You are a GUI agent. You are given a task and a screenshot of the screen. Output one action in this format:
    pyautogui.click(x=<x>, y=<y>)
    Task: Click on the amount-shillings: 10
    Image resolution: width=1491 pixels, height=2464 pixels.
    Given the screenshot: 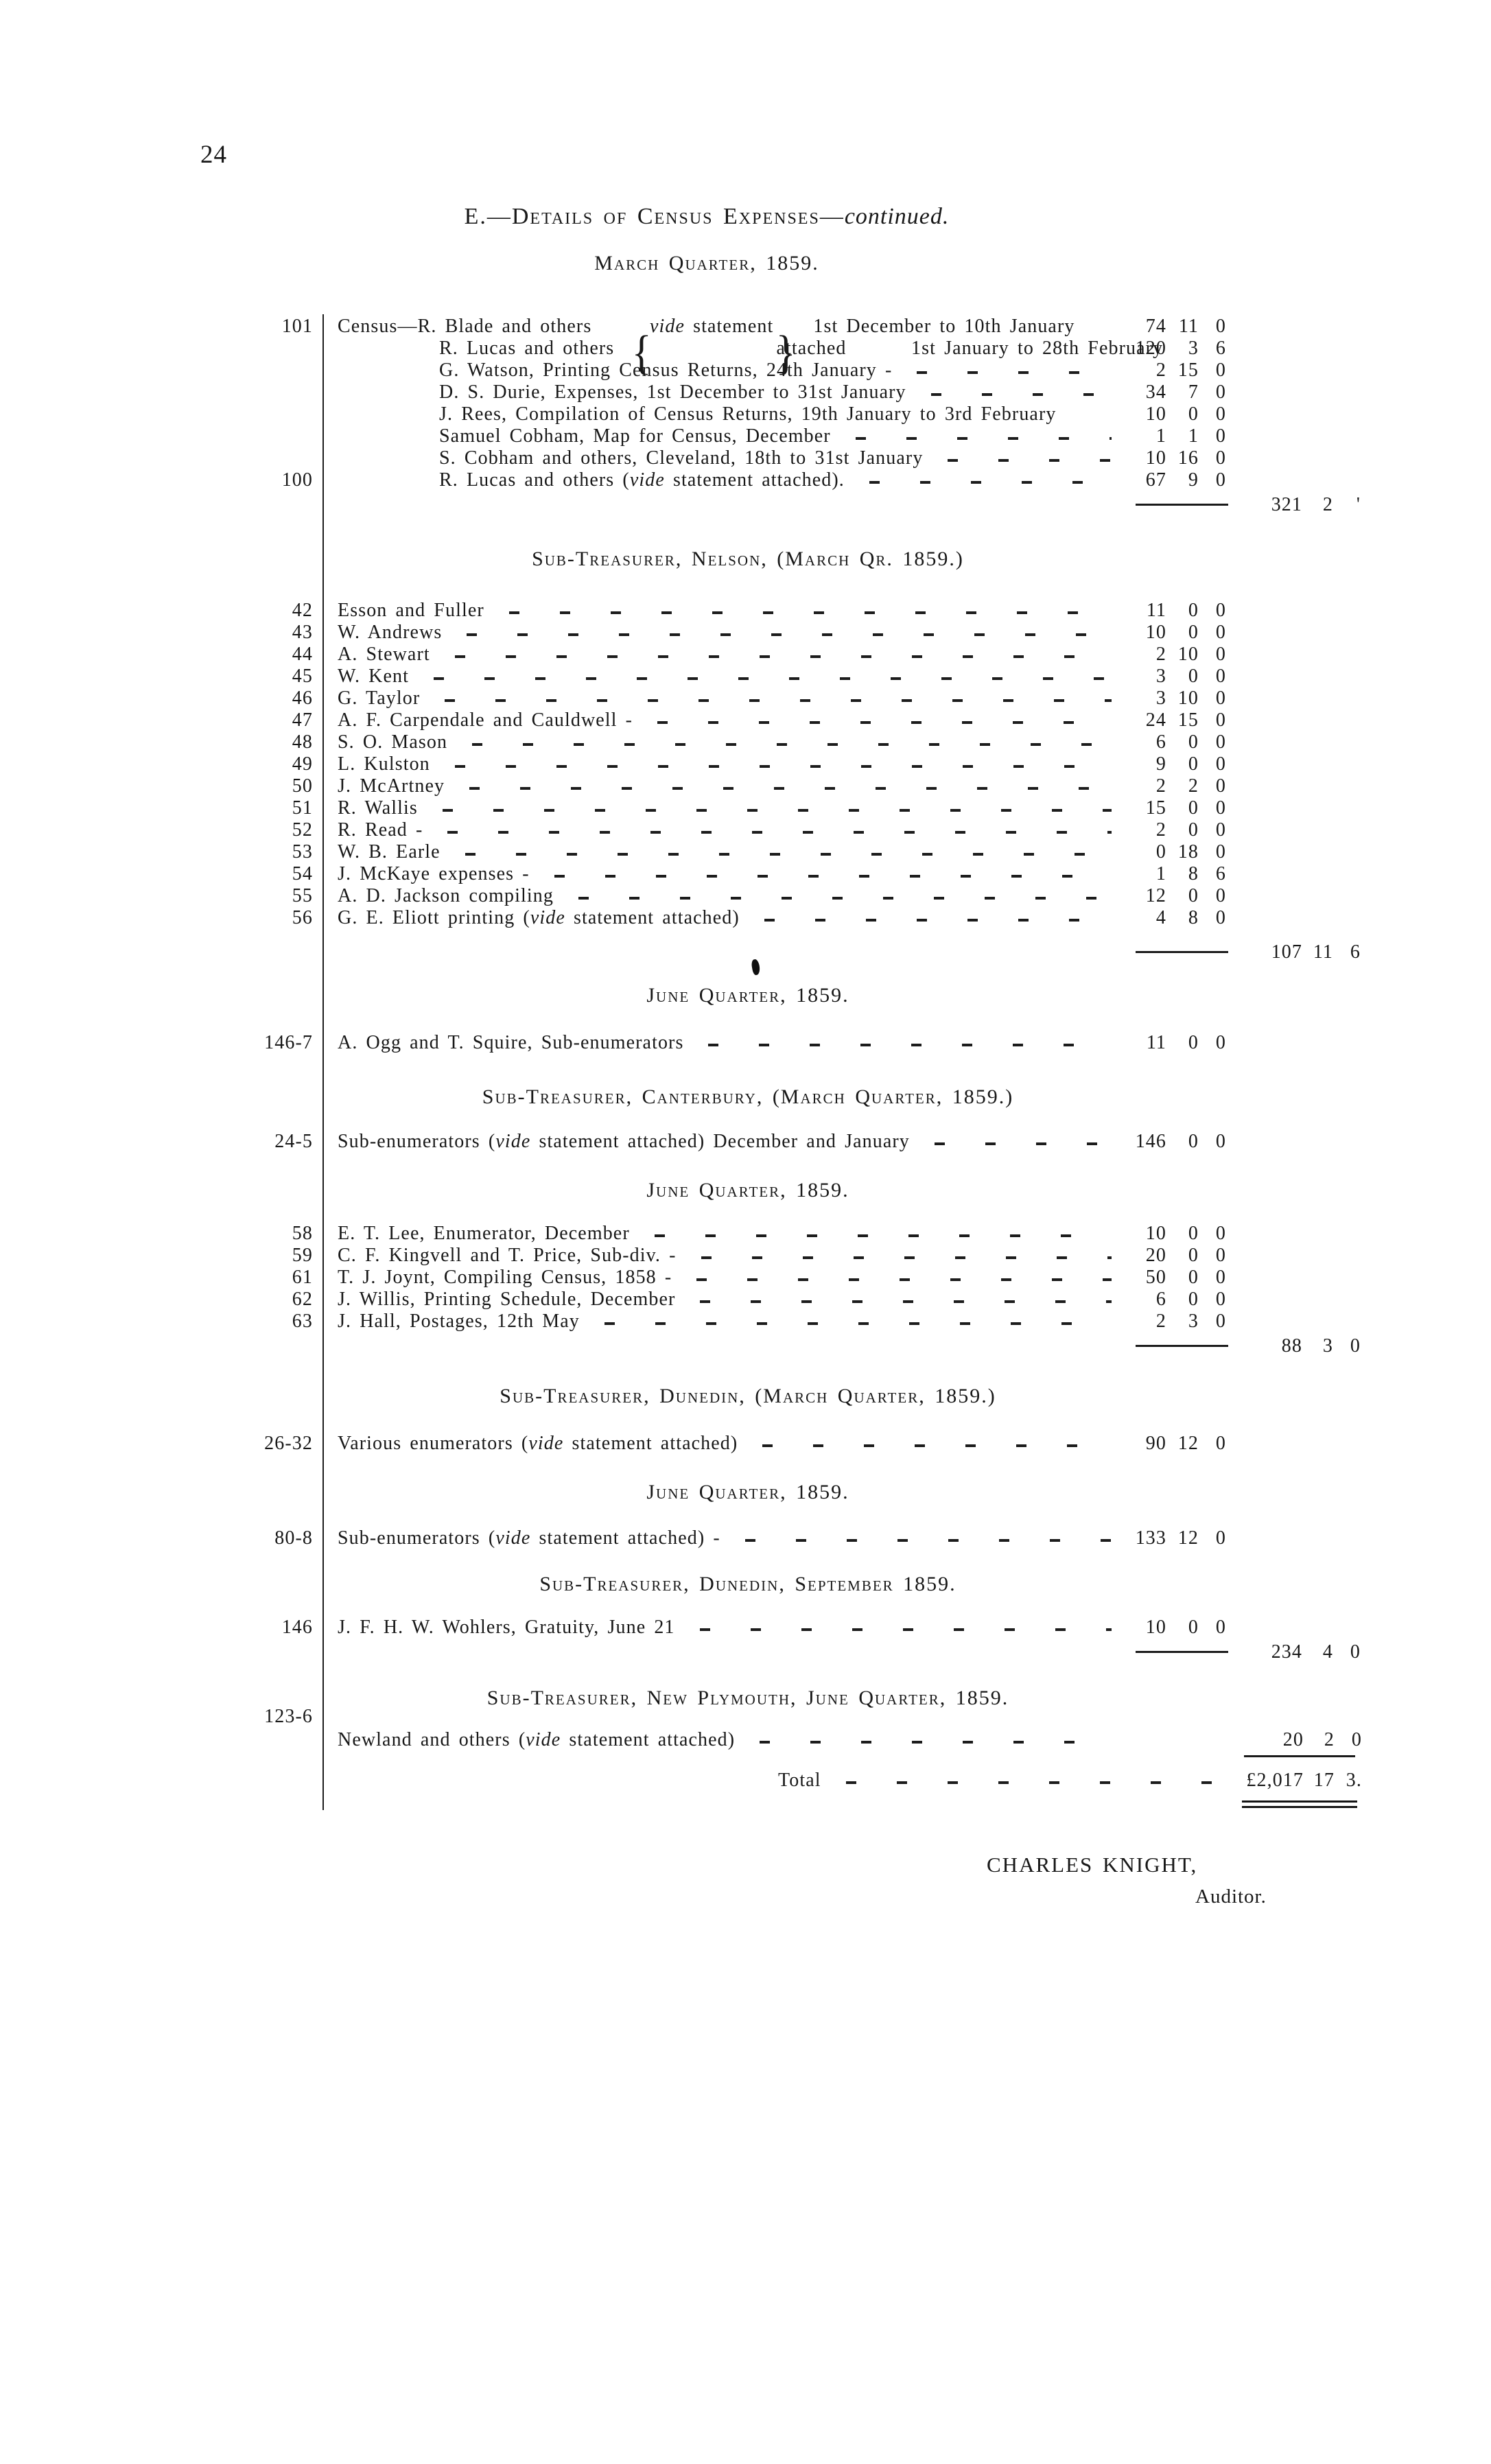 What is the action you would take?
    pyautogui.click(x=1188, y=654)
    